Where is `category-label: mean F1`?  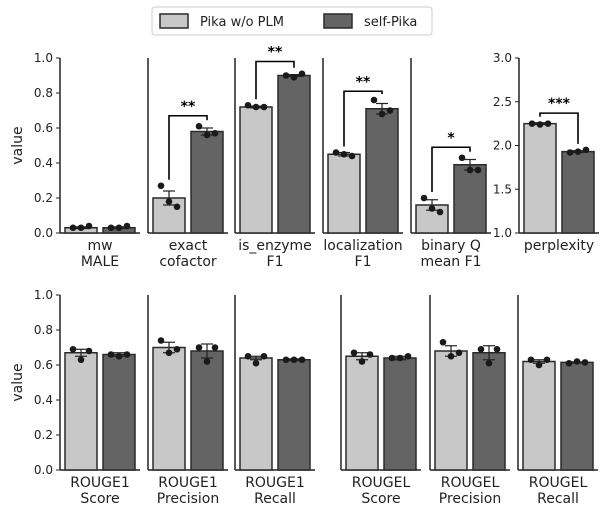 category-label: mean F1 is located at coordinates (450, 262).